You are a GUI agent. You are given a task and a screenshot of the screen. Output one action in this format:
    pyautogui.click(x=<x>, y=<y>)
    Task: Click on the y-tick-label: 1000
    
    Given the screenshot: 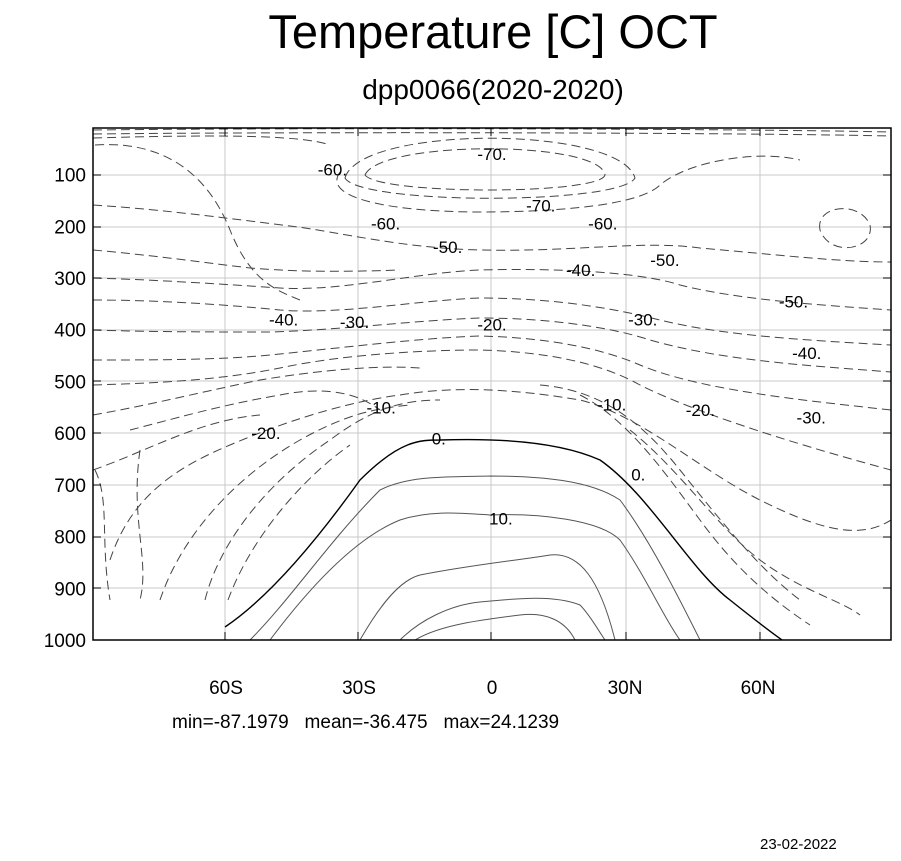 What is the action you would take?
    pyautogui.click(x=65, y=641)
    